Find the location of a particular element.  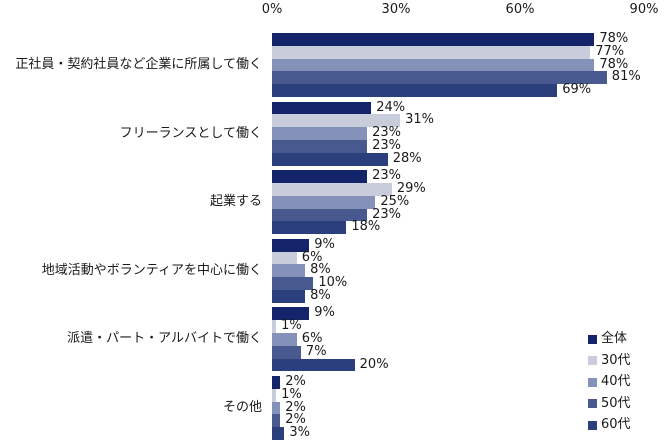

legend-item: 全体 is located at coordinates (609, 339).